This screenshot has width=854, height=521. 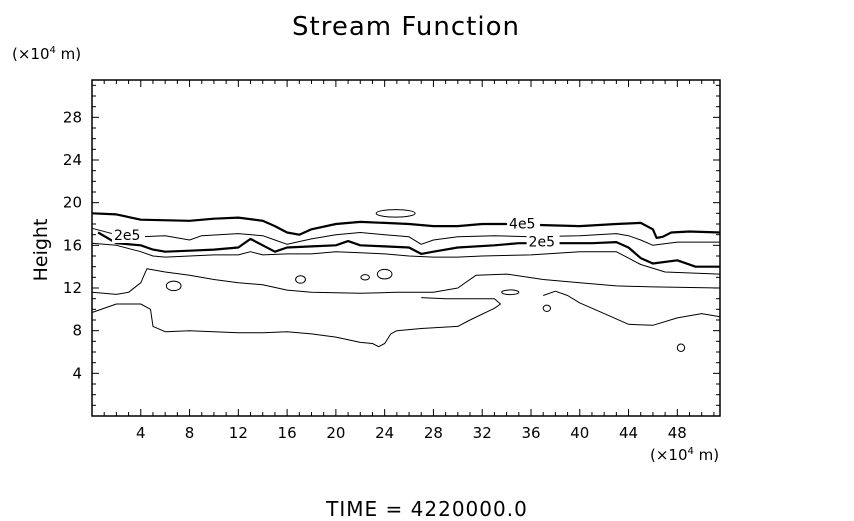 What do you see at coordinates (384, 433) in the screenshot?
I see `x-tick-label: 24` at bounding box center [384, 433].